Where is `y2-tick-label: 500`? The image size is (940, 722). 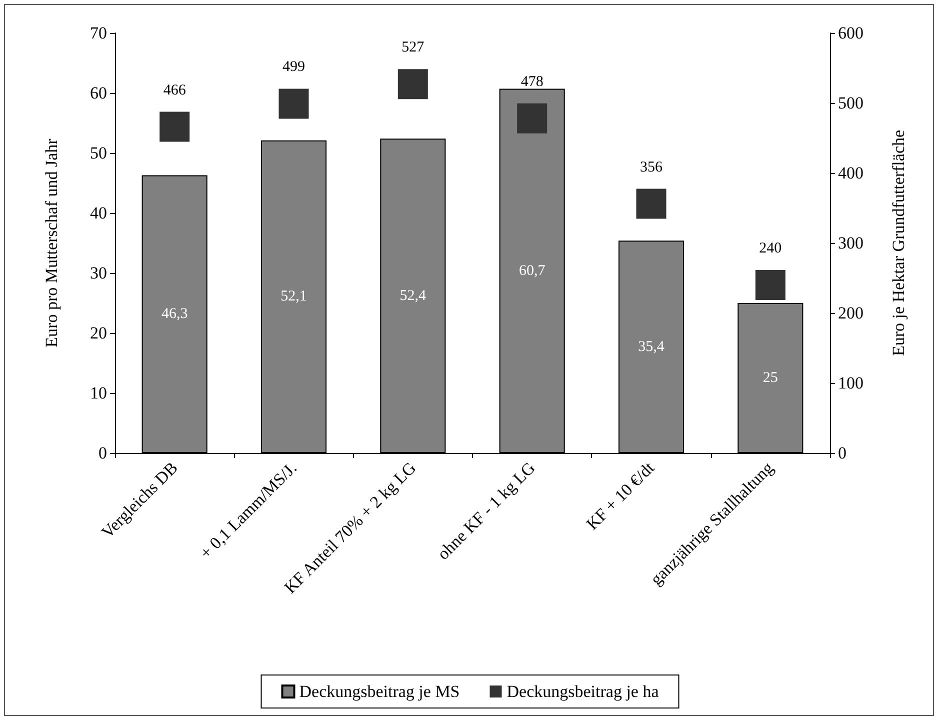
y2-tick-label: 500 is located at coordinates (851, 103).